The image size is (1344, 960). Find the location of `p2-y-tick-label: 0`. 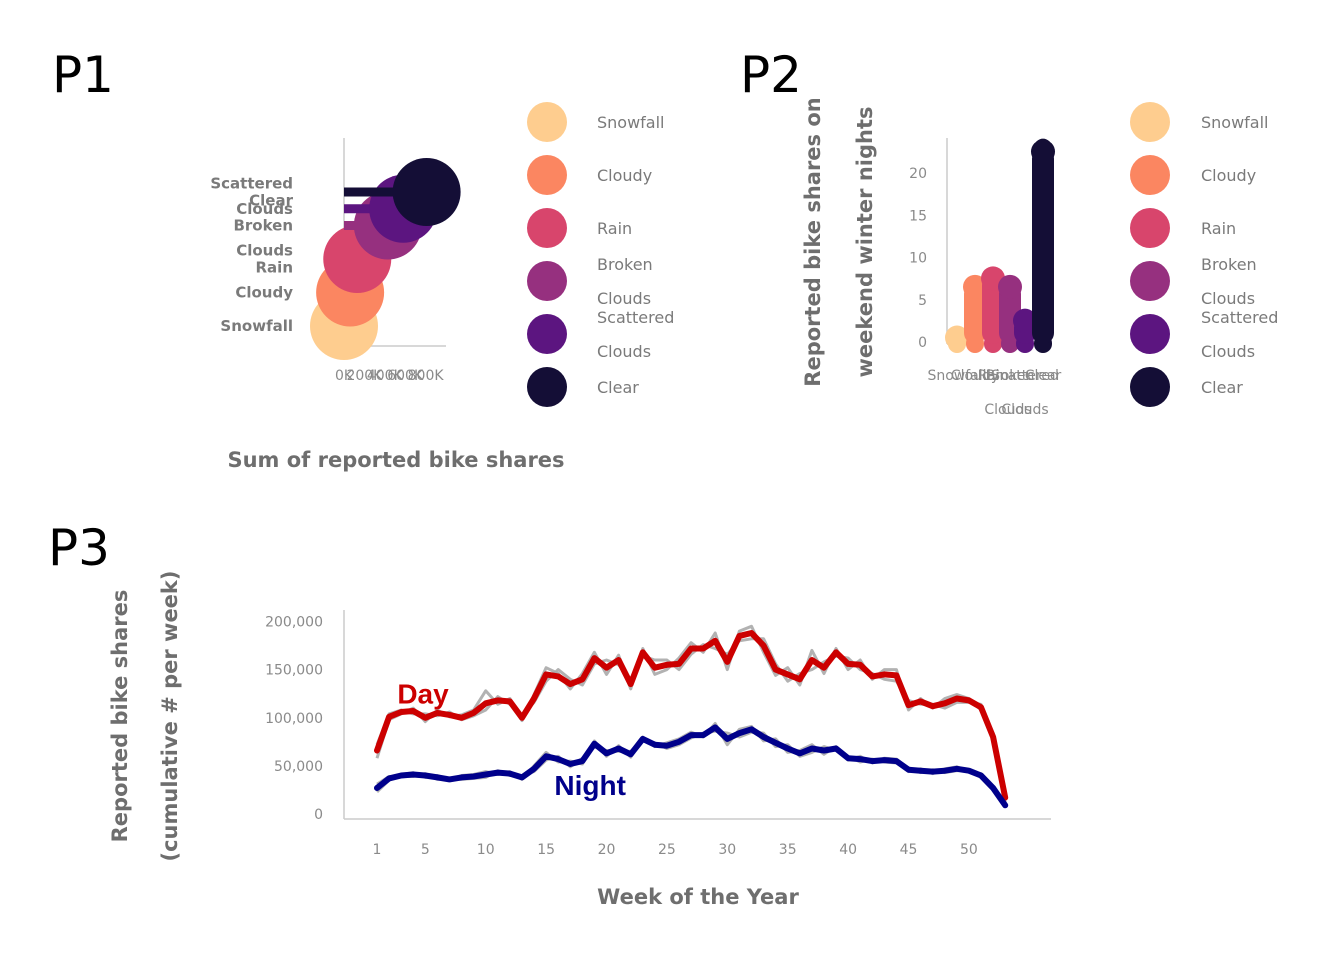

p2-y-tick-label: 0 is located at coordinates (922, 343).